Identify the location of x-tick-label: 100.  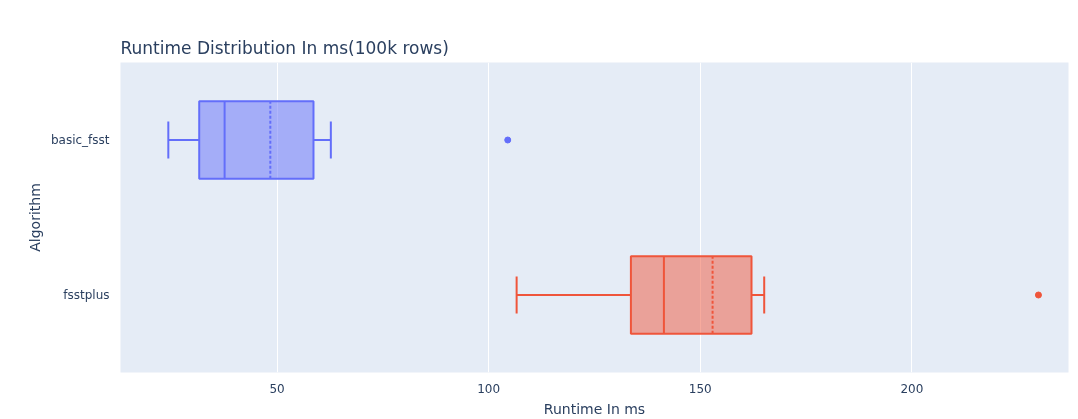
(489, 388).